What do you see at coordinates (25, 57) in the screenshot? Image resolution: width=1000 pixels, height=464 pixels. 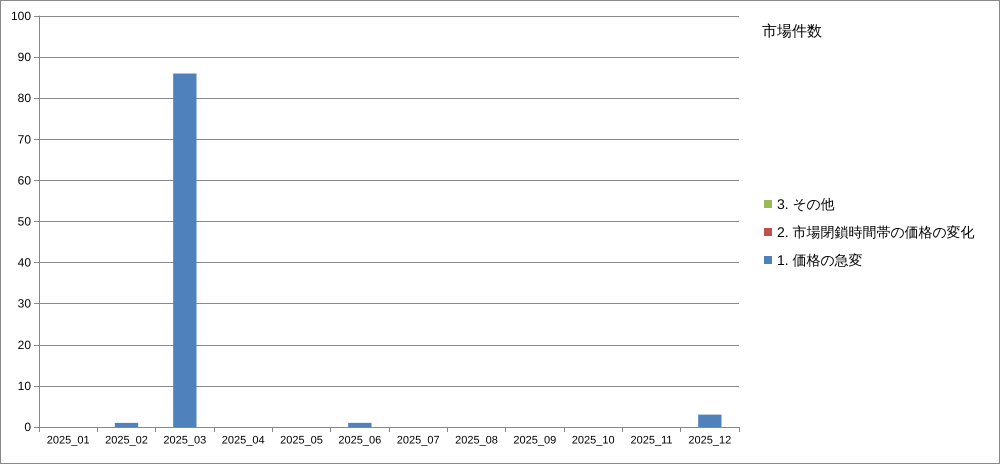 I see `y-tick-label: 90` at bounding box center [25, 57].